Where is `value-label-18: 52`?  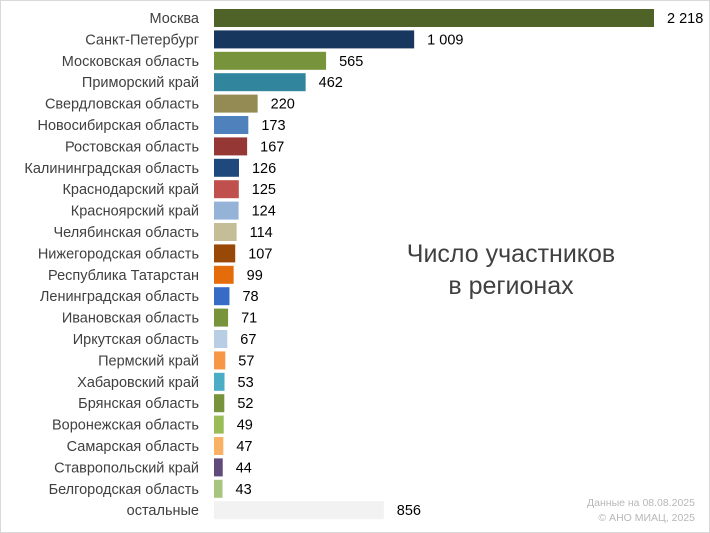
value-label-18: 52 is located at coordinates (245, 404).